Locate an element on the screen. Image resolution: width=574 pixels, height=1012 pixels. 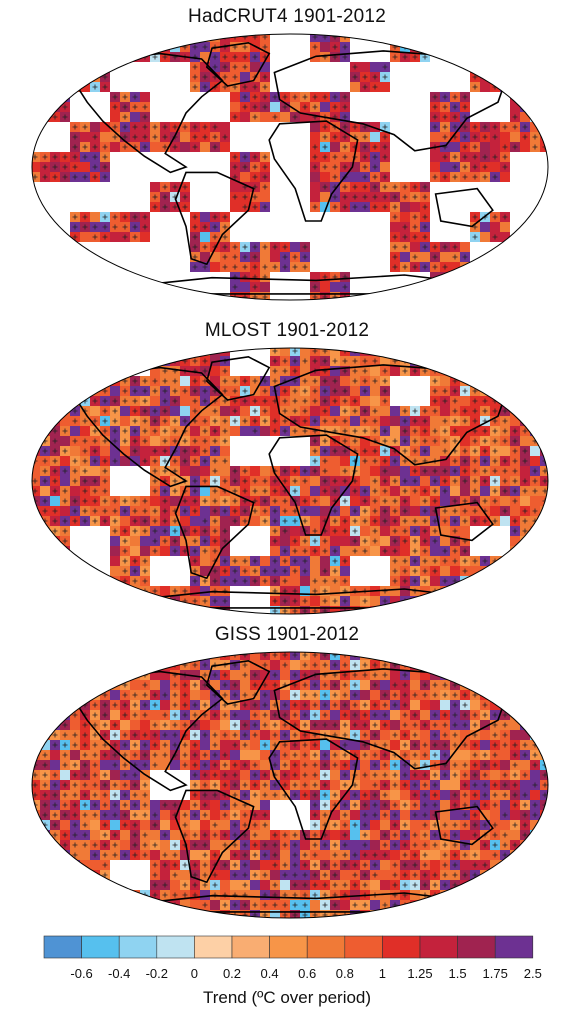
colorbar-tick-label: 2.5 is located at coordinates (533, 973).